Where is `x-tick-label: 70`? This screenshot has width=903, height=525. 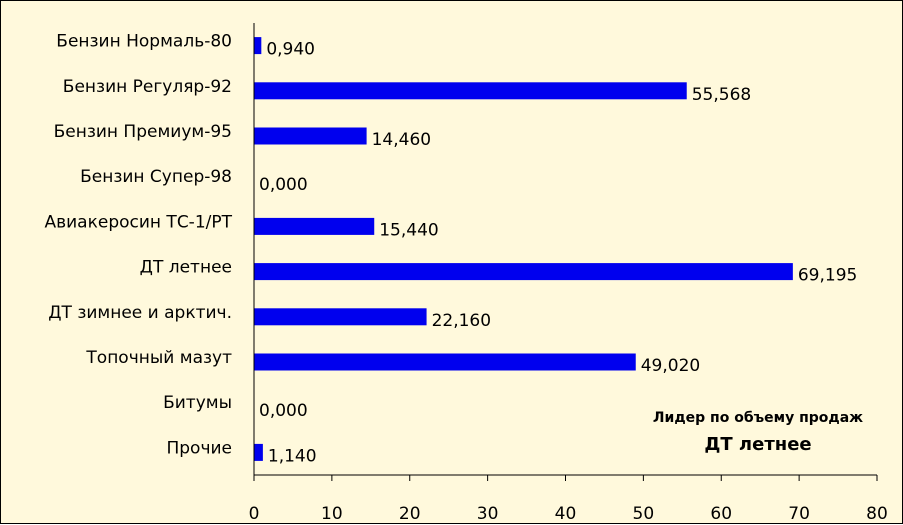
x-tick-label: 70 is located at coordinates (799, 514).